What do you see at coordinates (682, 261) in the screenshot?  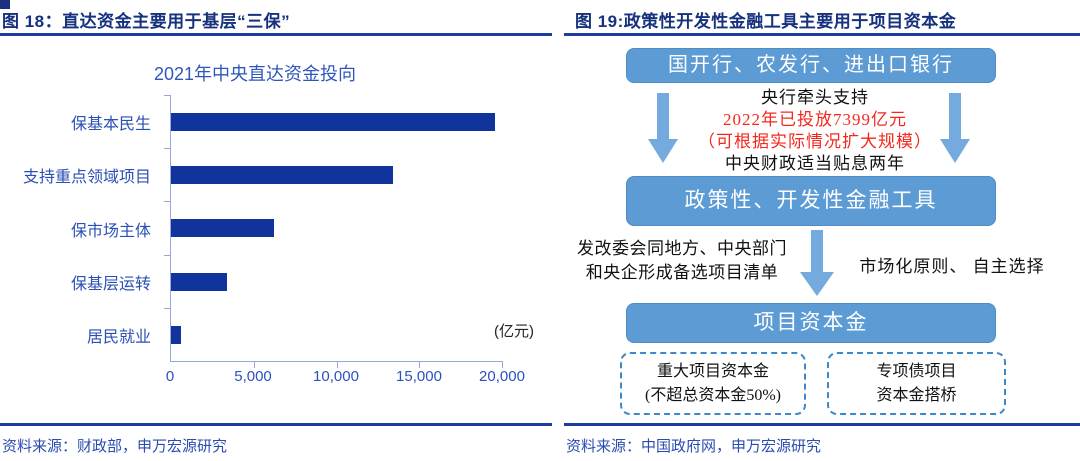 I see `flow-note-left: 发改委会同地方、中央部门 和央企形成备选项目清单` at bounding box center [682, 261].